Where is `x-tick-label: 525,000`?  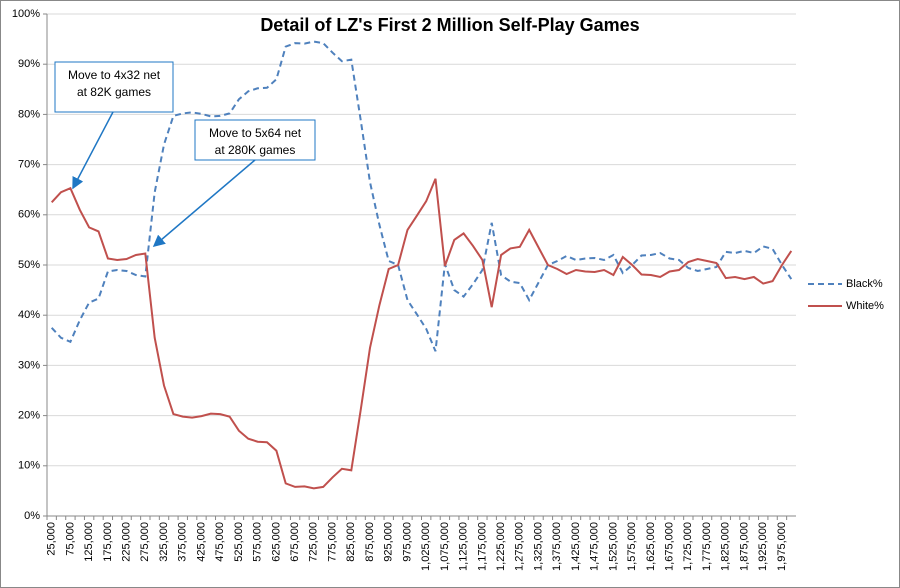 x-tick-label: 525,000 is located at coordinates (239, 542).